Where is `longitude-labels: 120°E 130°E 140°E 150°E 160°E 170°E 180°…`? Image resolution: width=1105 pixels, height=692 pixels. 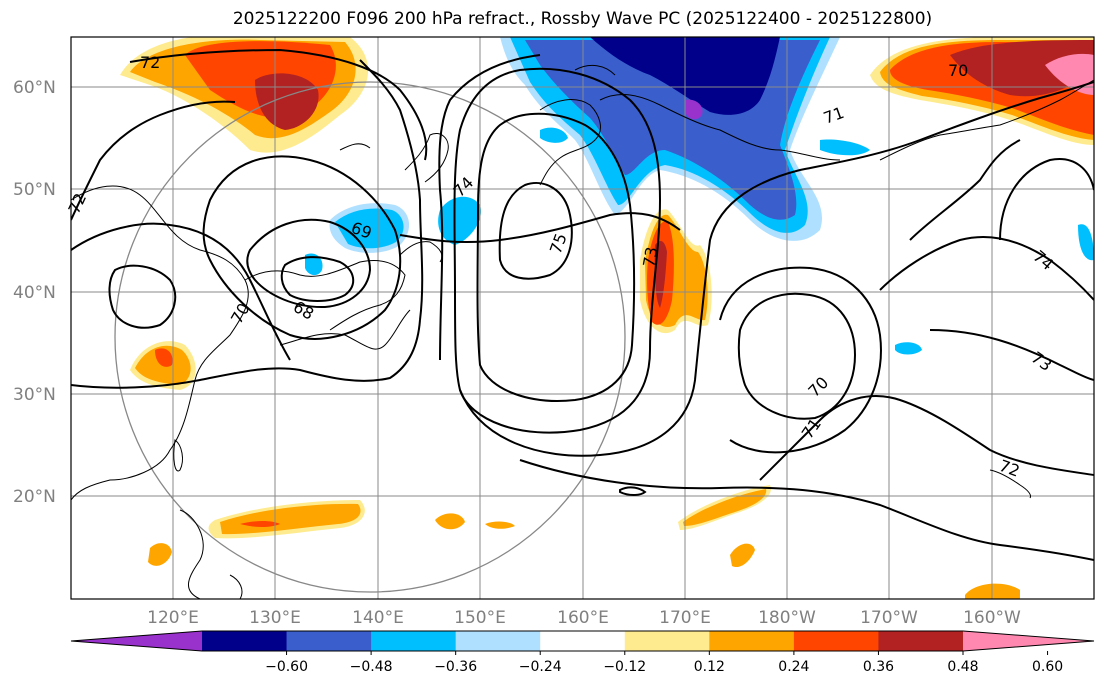
longitude-labels: 120°E 130°E 140°E 150°E 160°E 170°E 180°… is located at coordinates (584, 618).